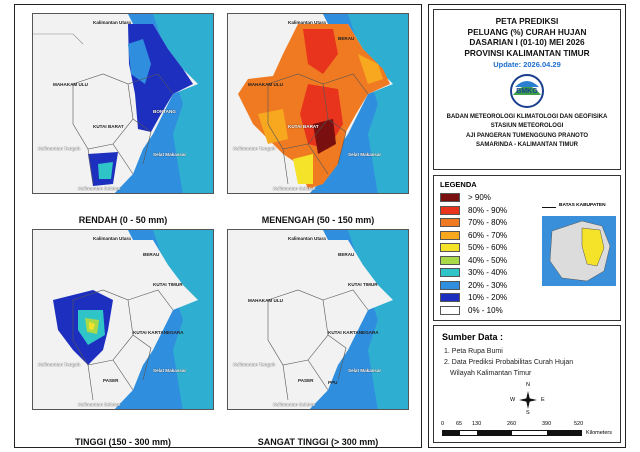 The width and height of the screenshot is (640, 452). I want to click on legend-item: 40% - 50%, so click(490, 260).